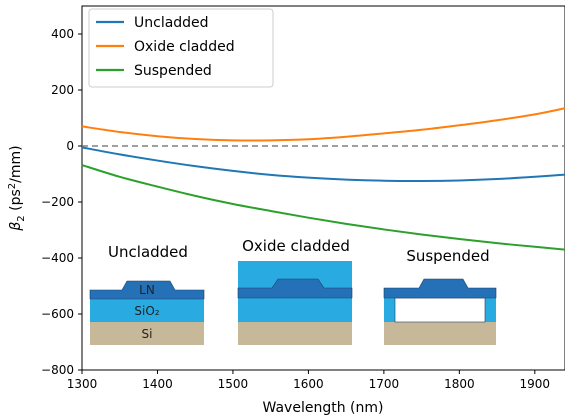 This screenshot has height=417, width=565. I want to click on y-tick-label: 0, so click(70, 146).